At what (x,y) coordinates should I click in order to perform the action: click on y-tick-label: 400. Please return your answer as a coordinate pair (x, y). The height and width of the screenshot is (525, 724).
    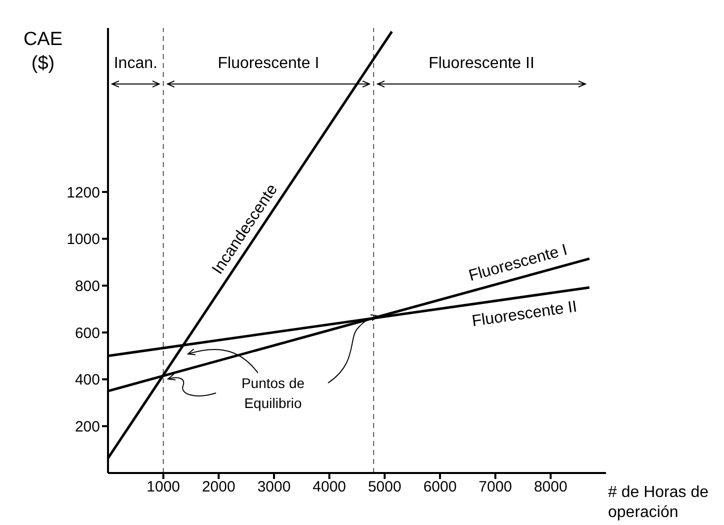
    Looking at the image, I should click on (87, 380).